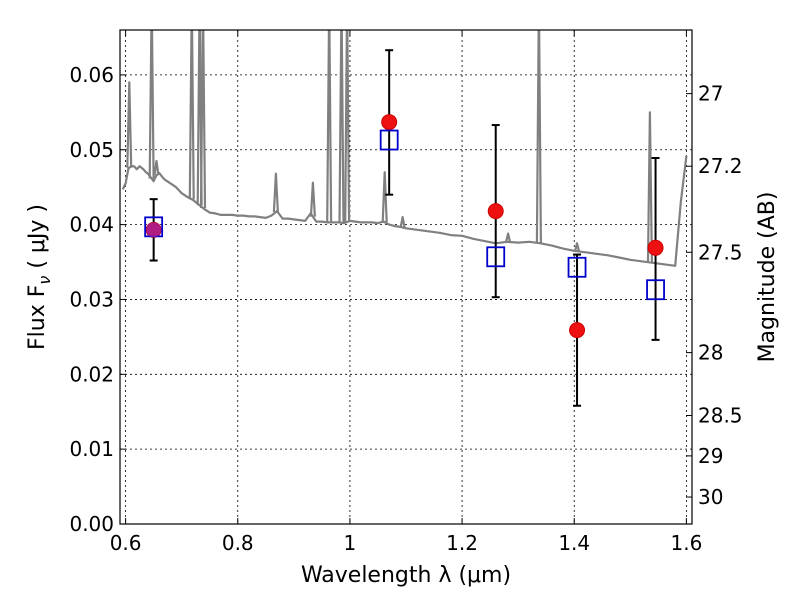 This screenshot has width=800, height=600. I want to click on x-tick-label: 0.8, so click(238, 543).